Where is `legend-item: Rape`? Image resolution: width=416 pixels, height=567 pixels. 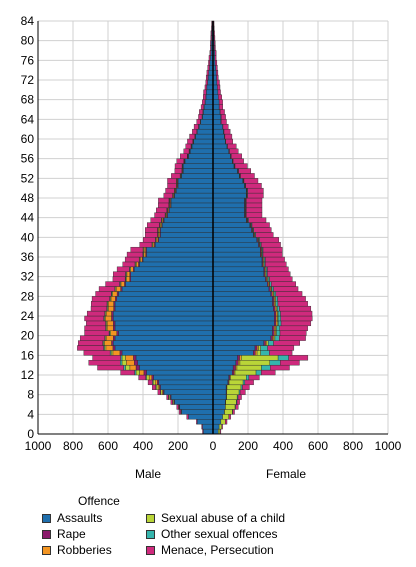 legend-item: Rape is located at coordinates (94, 534).